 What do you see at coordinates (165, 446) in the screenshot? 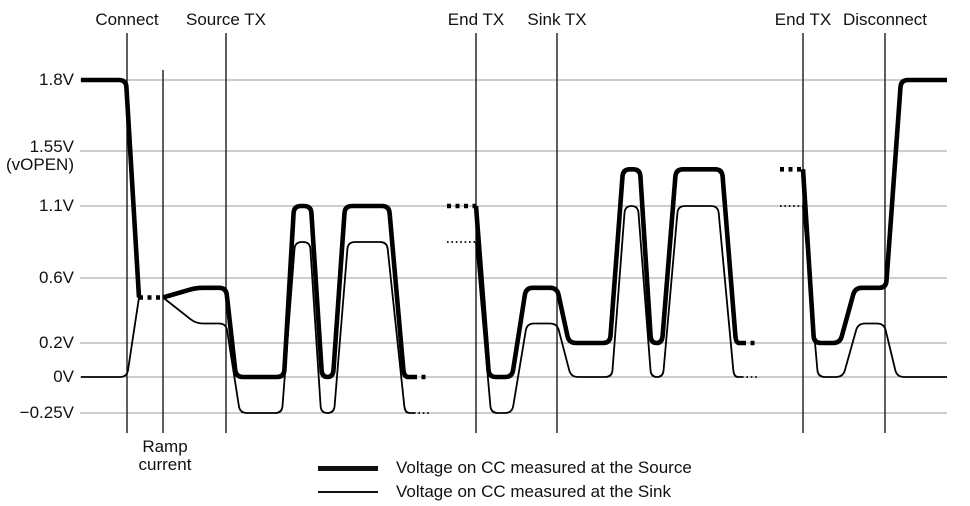
I see `ramp-annotation-line1: Ramp` at bounding box center [165, 446].